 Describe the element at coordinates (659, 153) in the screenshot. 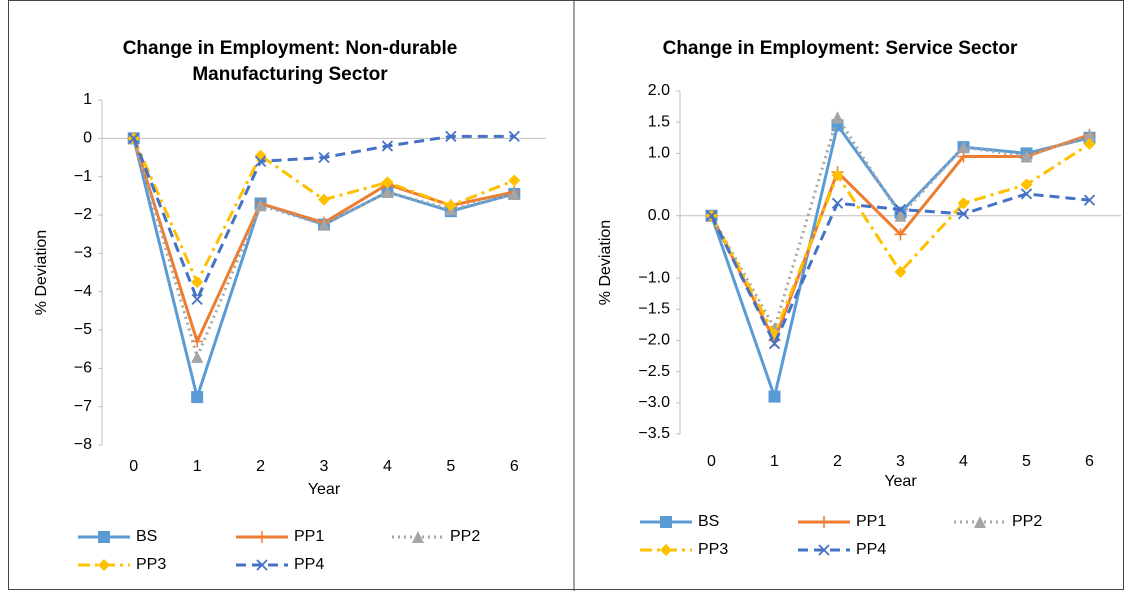

I see `y-tick-label: 1.0` at that location.